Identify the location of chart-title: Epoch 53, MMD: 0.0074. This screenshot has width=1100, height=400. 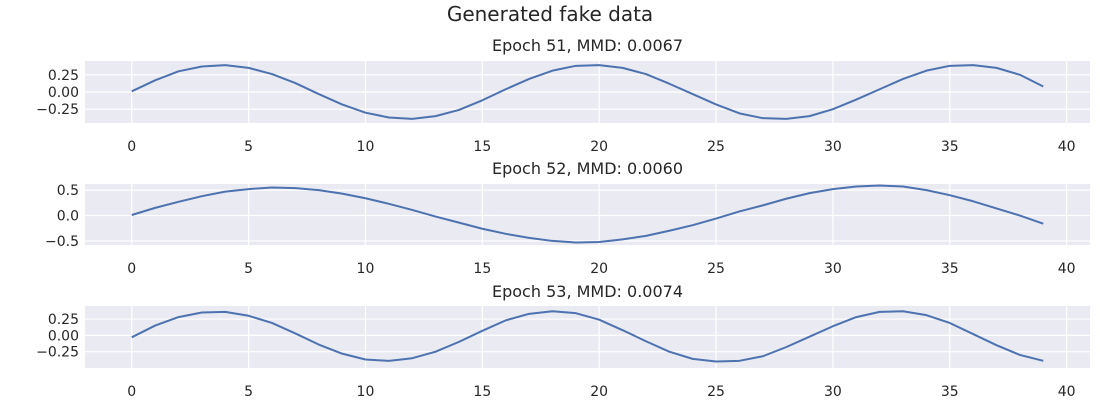
(587, 291).